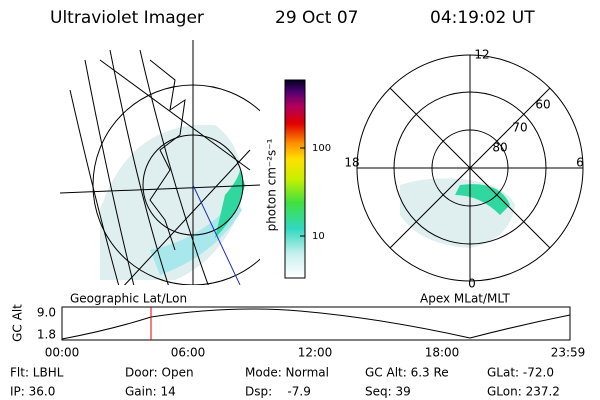 This screenshot has width=600, height=400. I want to click on altitude-curve, so click(316, 324).